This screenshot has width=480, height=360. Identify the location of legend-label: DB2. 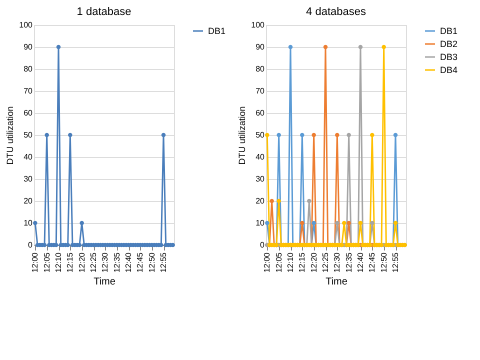
(449, 44).